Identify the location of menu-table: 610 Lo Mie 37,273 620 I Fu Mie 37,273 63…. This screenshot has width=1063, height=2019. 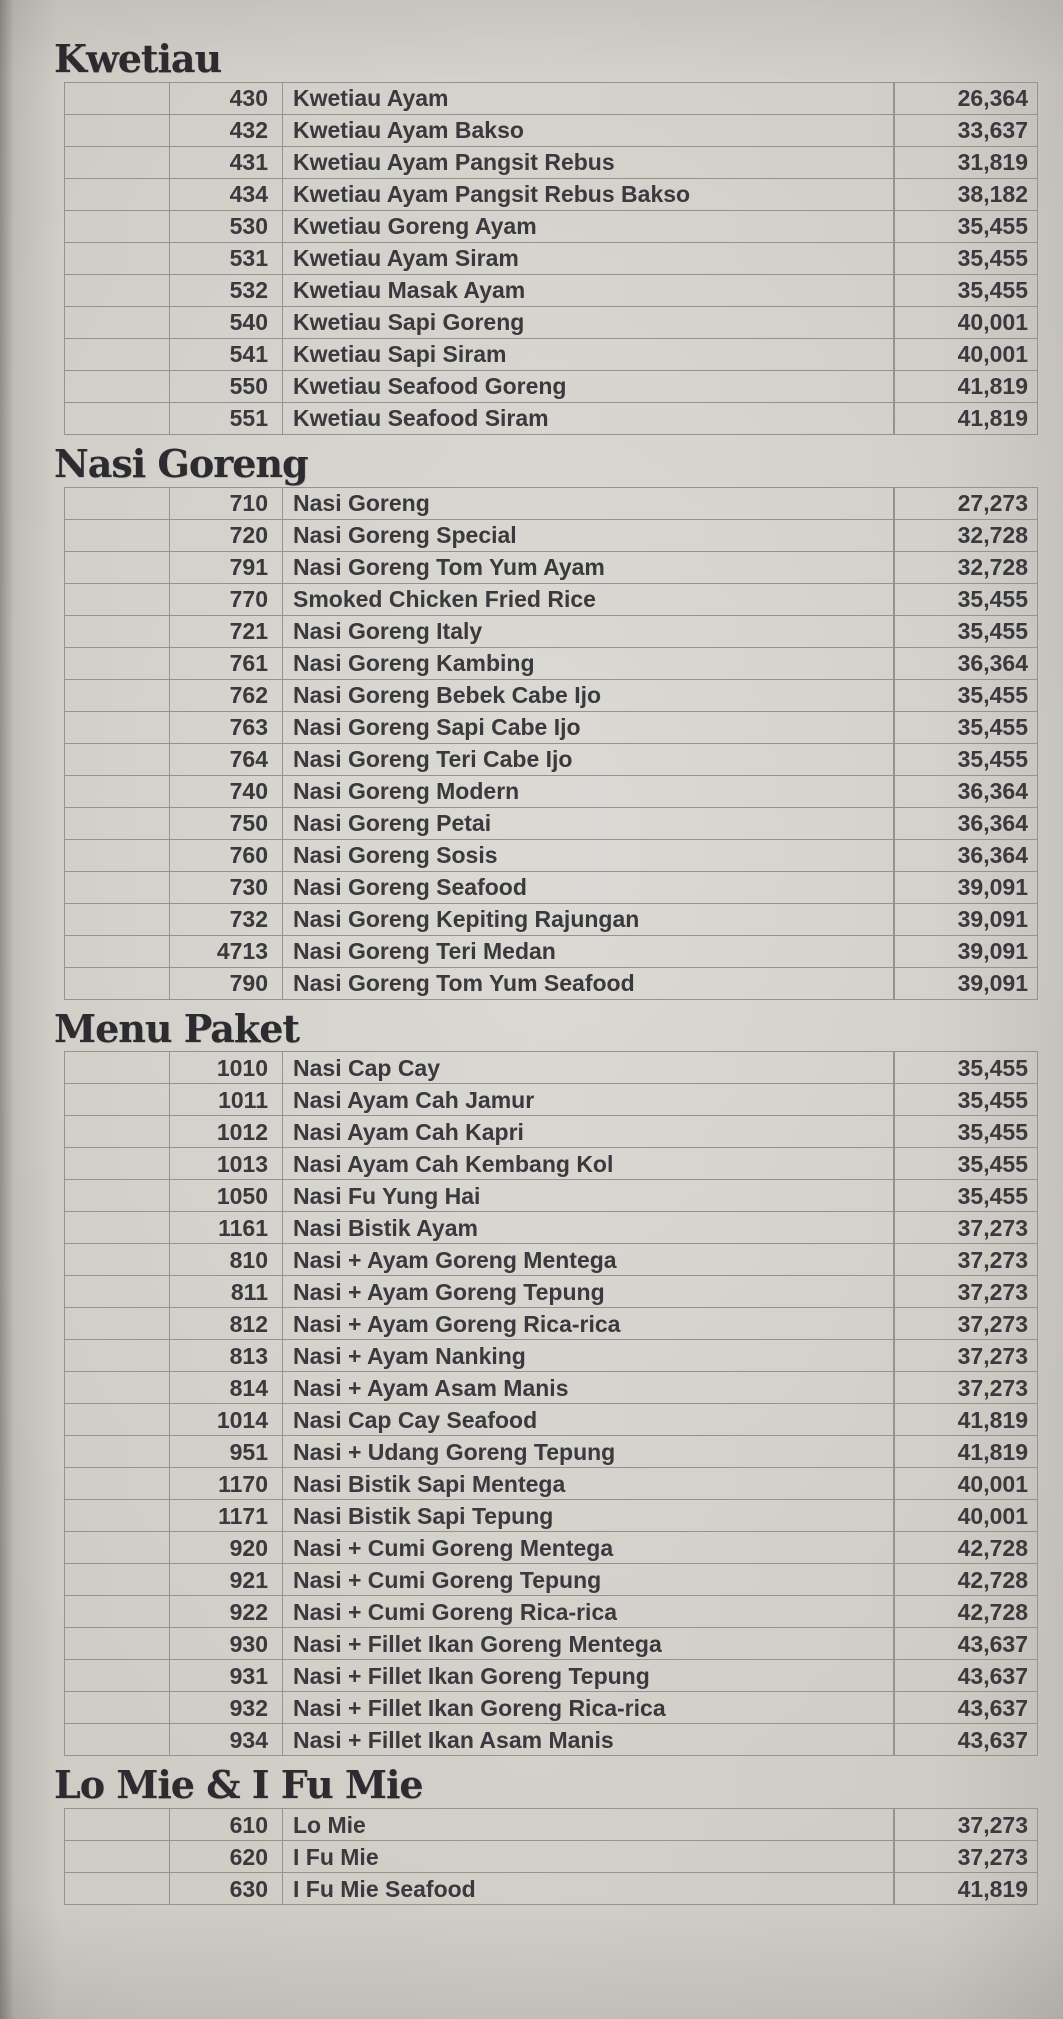
(551, 1857).